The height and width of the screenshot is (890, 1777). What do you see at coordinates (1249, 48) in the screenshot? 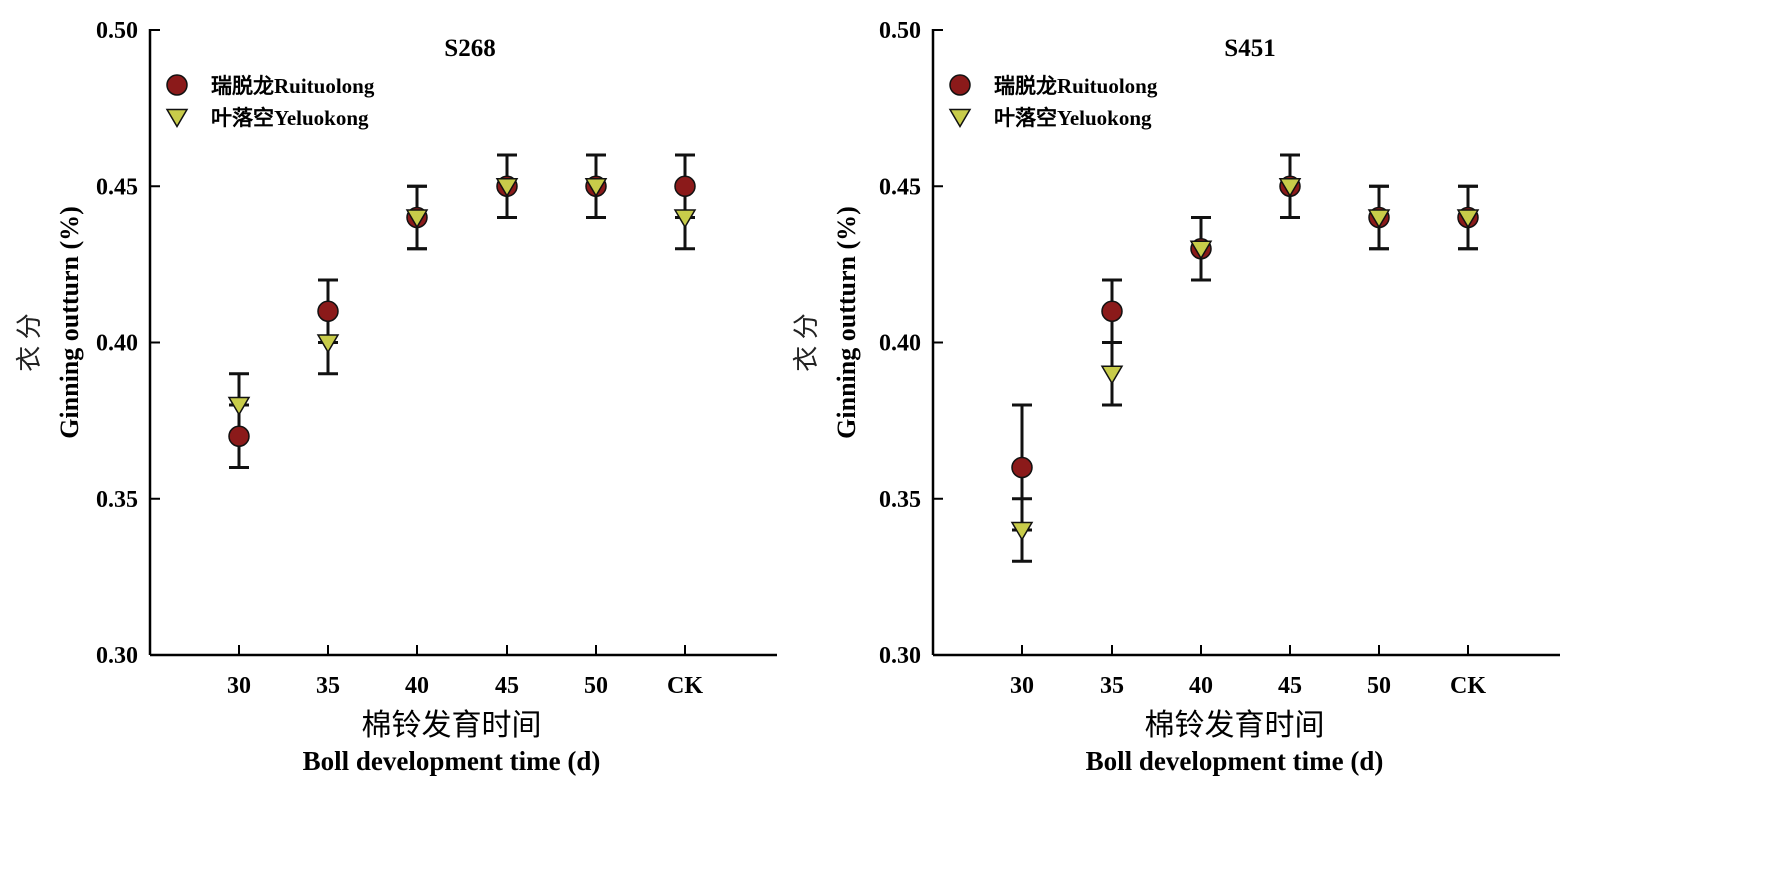
I see `chart-title: S451` at bounding box center [1249, 48].